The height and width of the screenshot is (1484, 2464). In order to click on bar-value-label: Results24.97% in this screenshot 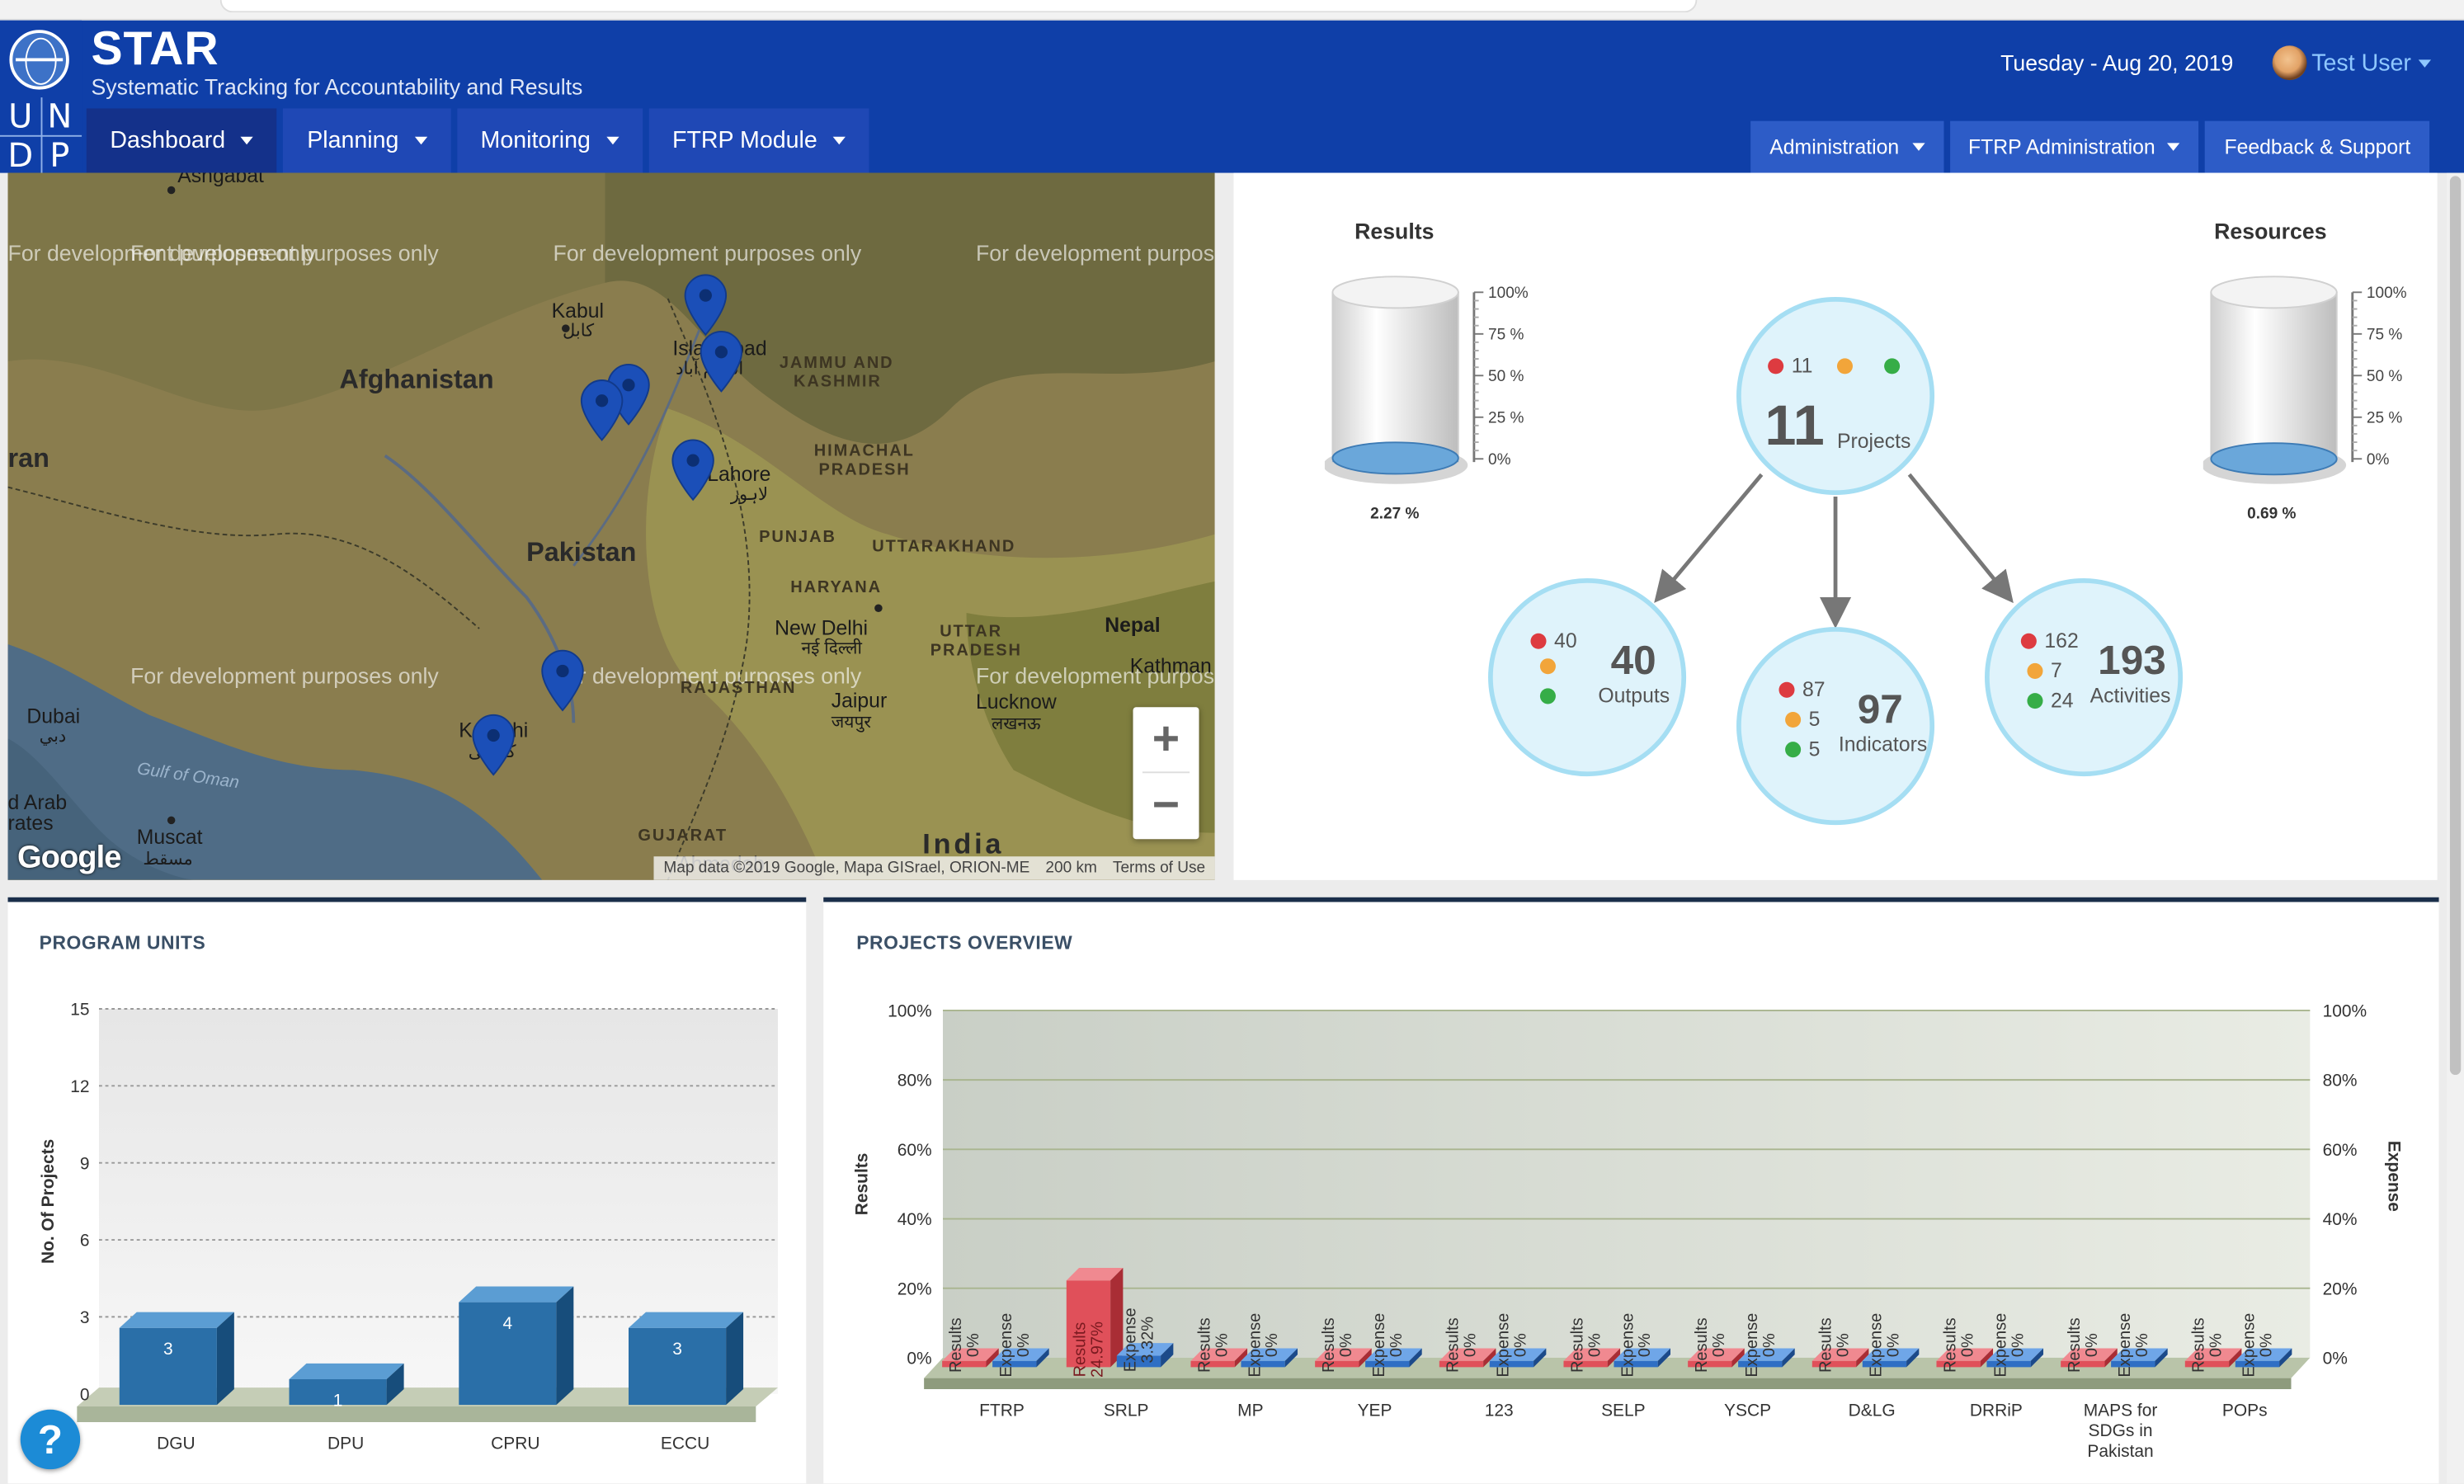, I will do `click(1089, 1349)`.